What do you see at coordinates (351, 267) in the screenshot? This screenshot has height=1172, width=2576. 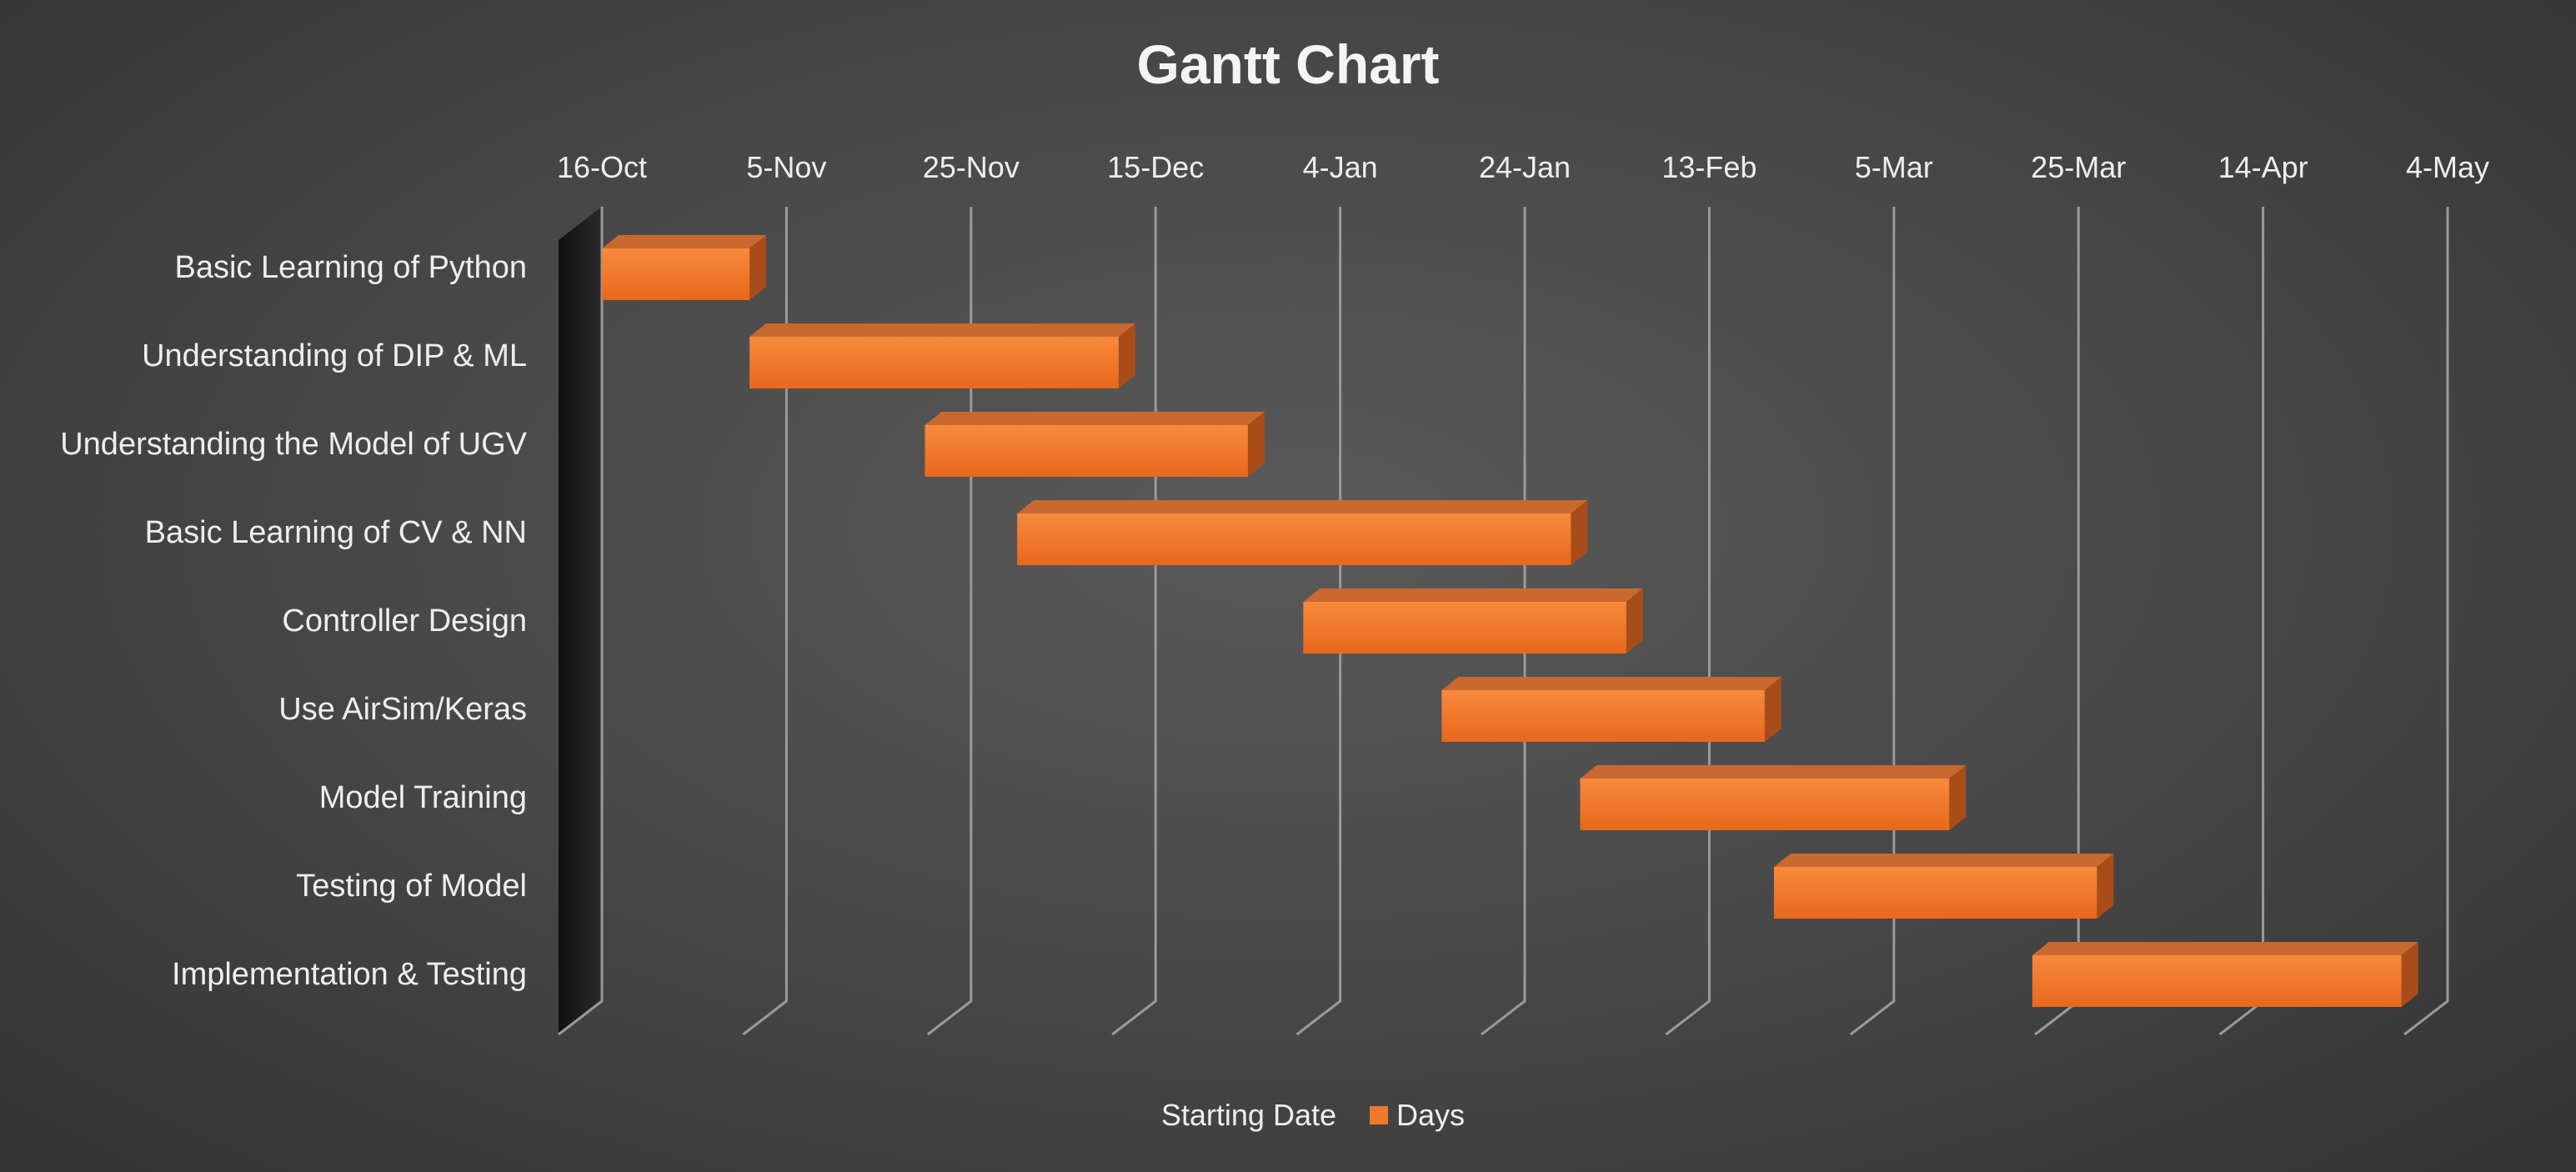 I see `y-category-label: Basic Learning of Python` at bounding box center [351, 267].